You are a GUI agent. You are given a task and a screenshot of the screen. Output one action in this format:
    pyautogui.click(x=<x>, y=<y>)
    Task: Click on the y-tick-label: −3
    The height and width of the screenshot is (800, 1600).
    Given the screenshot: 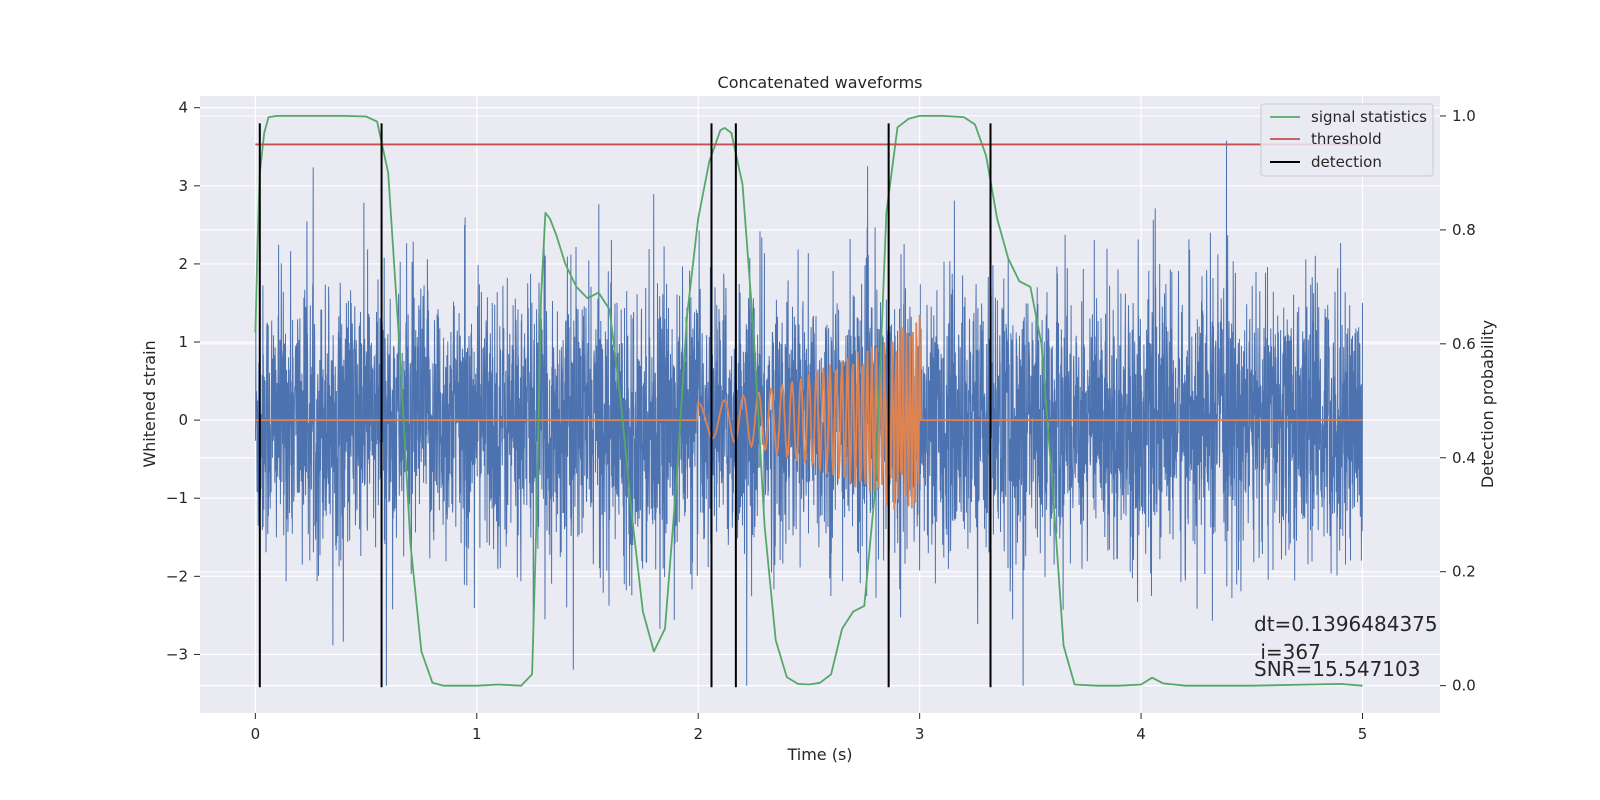 What is the action you would take?
    pyautogui.click(x=177, y=654)
    